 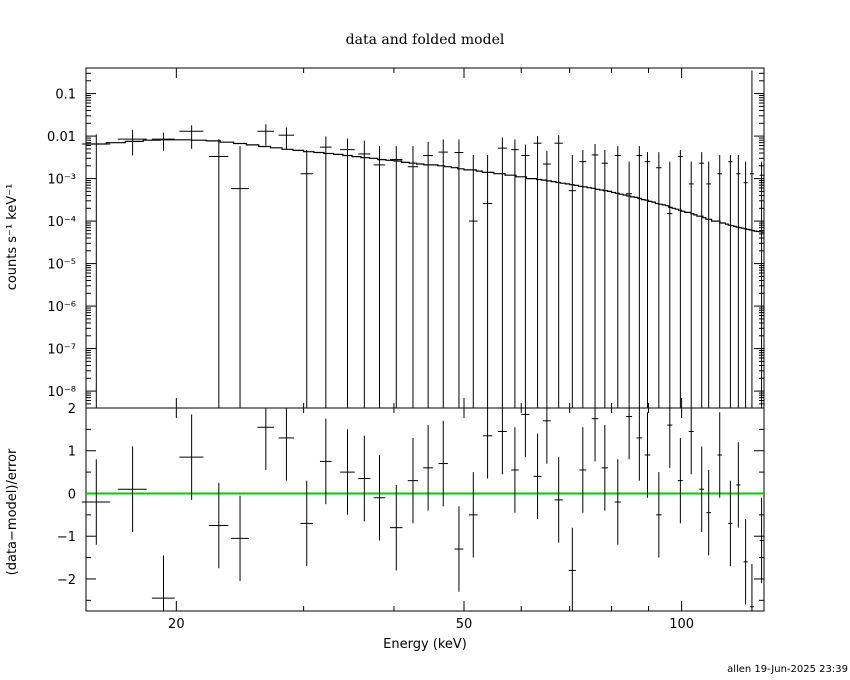 I want to click on y-tick-label: 0.1, so click(x=65, y=95).